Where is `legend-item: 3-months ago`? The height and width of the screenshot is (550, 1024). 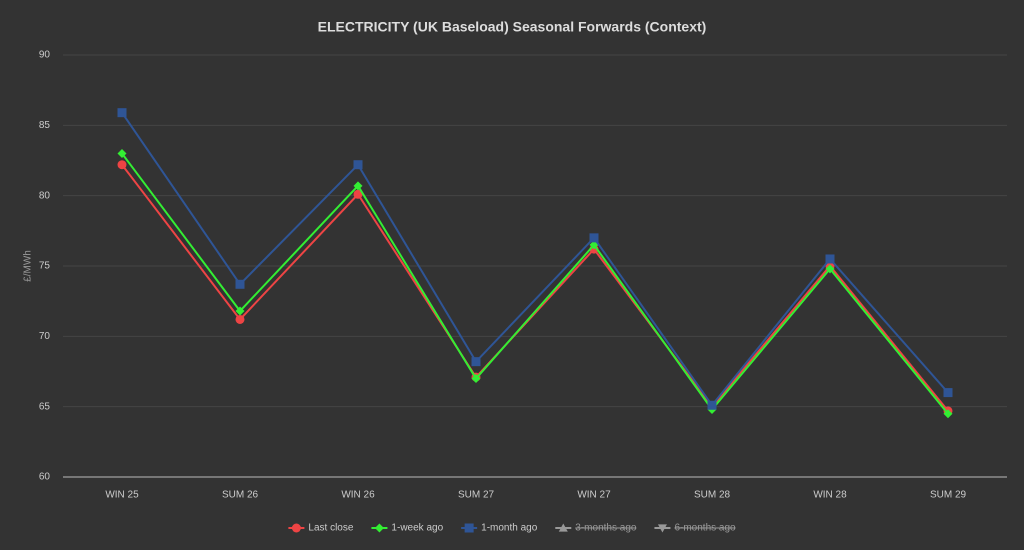
legend-item: 3-months ago is located at coordinates (596, 528).